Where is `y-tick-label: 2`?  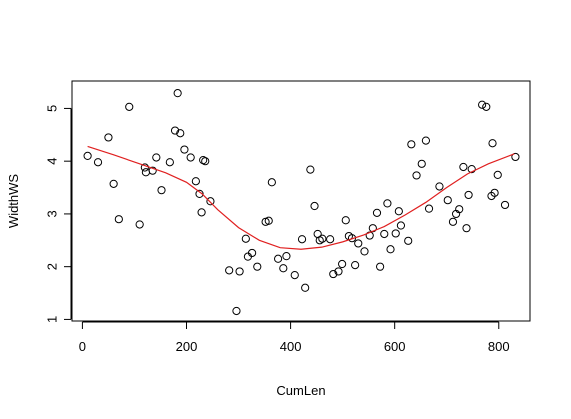 y-tick-label: 2 is located at coordinates (52, 266).